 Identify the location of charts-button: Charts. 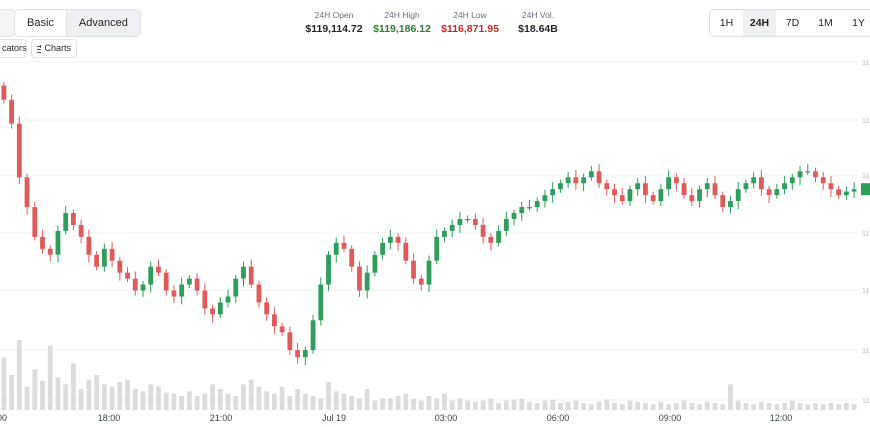
(54, 48).